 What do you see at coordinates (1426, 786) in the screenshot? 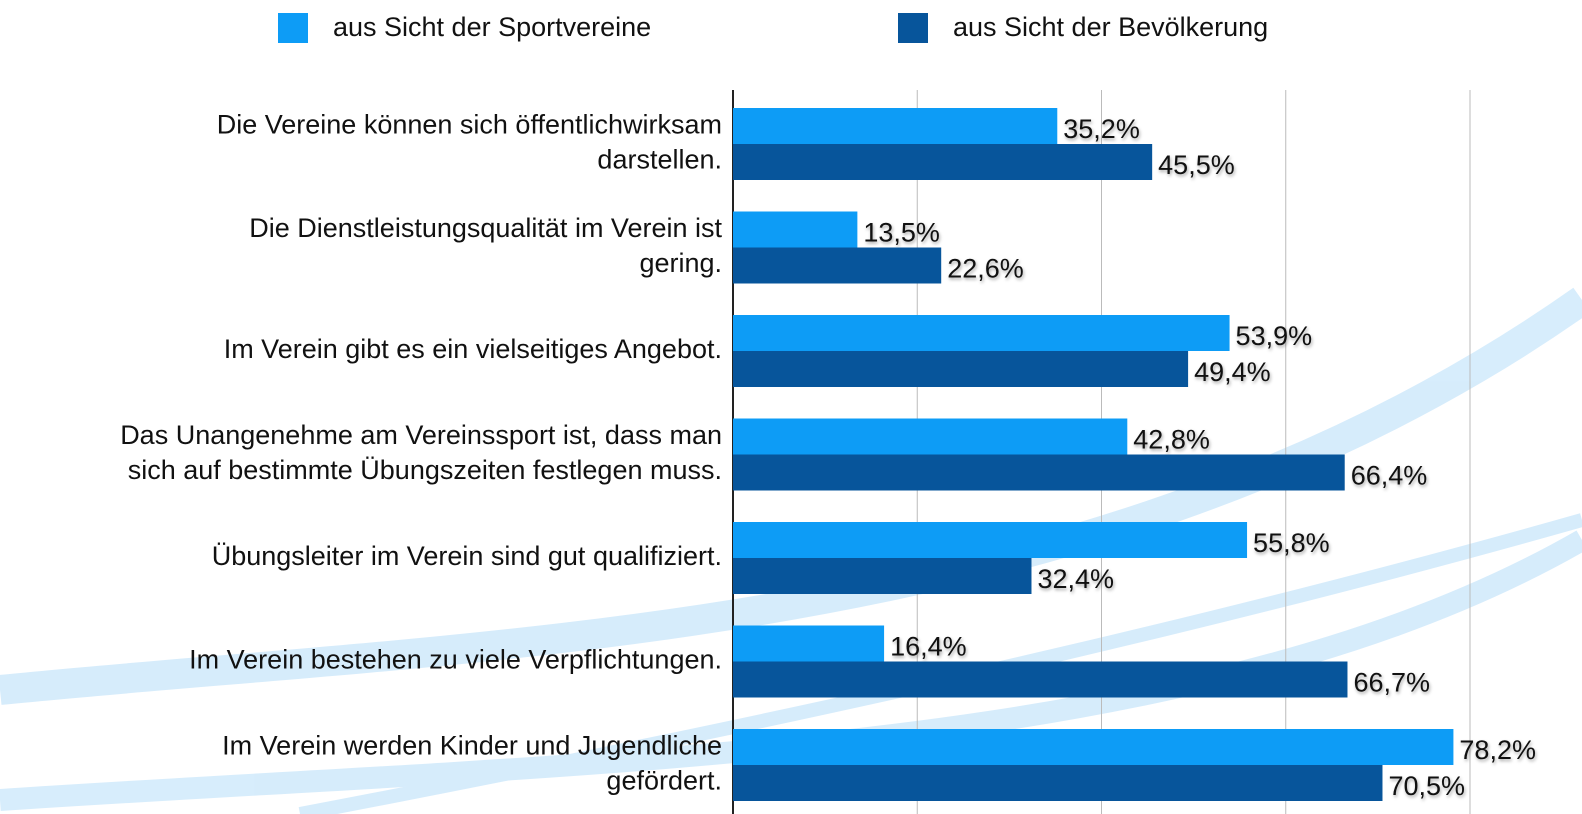
I see `value-label: 70,5%` at bounding box center [1426, 786].